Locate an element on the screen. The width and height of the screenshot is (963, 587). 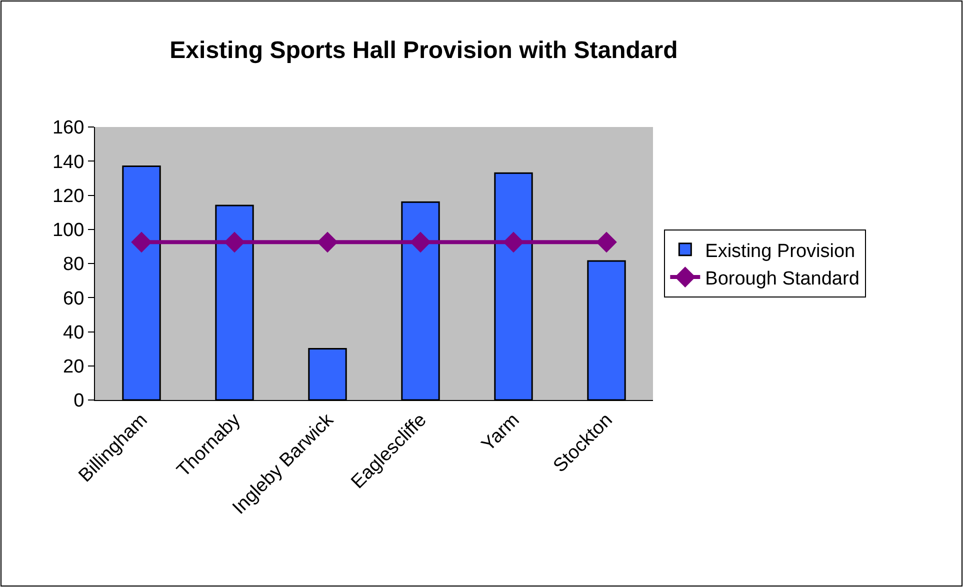
y-tick-label: 120 is located at coordinates (68, 196).